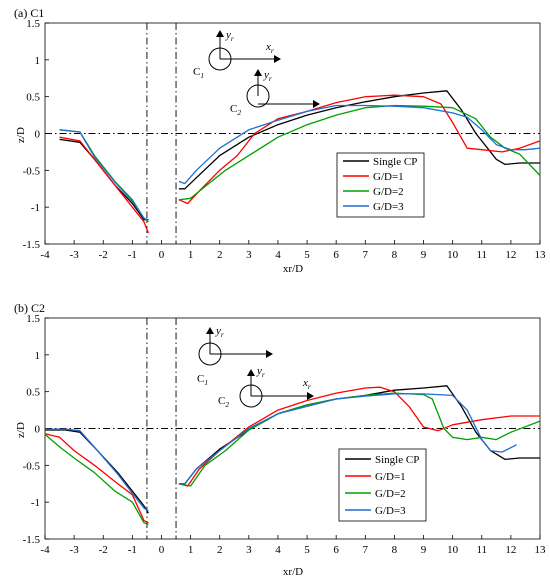  I want to click on panel-b-ytick-label: -1, so click(35, 503).